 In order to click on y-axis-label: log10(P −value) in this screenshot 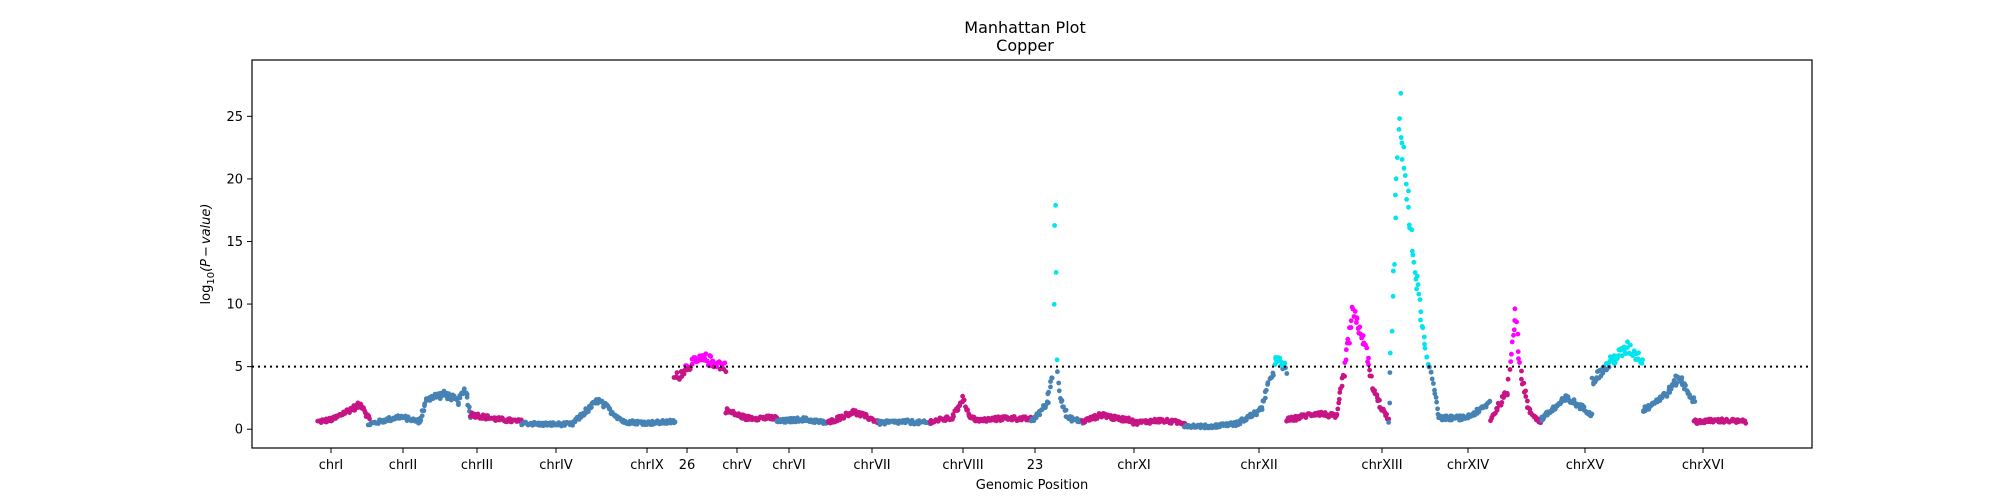, I will do `click(208, 254)`.